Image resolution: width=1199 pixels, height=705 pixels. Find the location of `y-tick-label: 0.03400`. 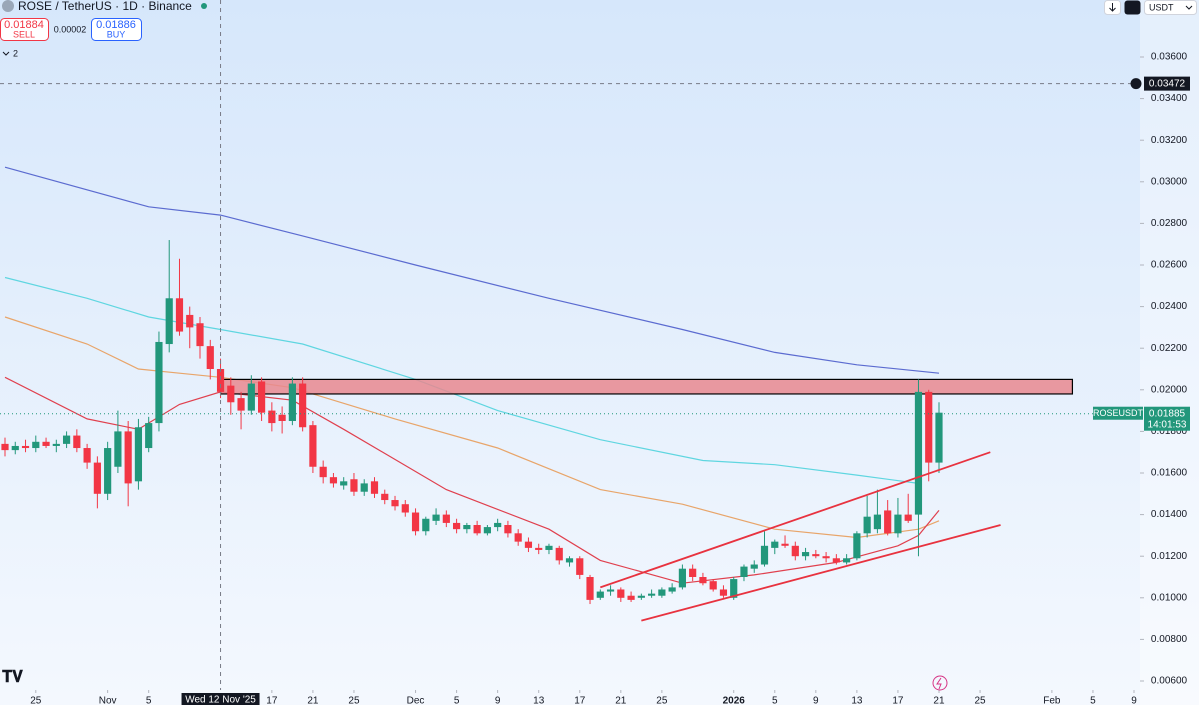

y-tick-label: 0.03400 is located at coordinates (1169, 98).